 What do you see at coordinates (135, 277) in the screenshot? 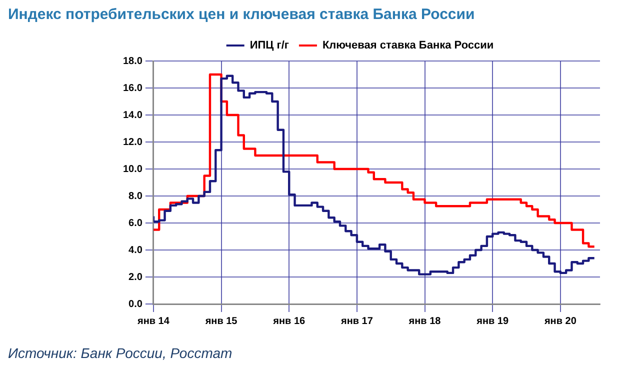
I see `y-tick-label: 2.0` at bounding box center [135, 277].